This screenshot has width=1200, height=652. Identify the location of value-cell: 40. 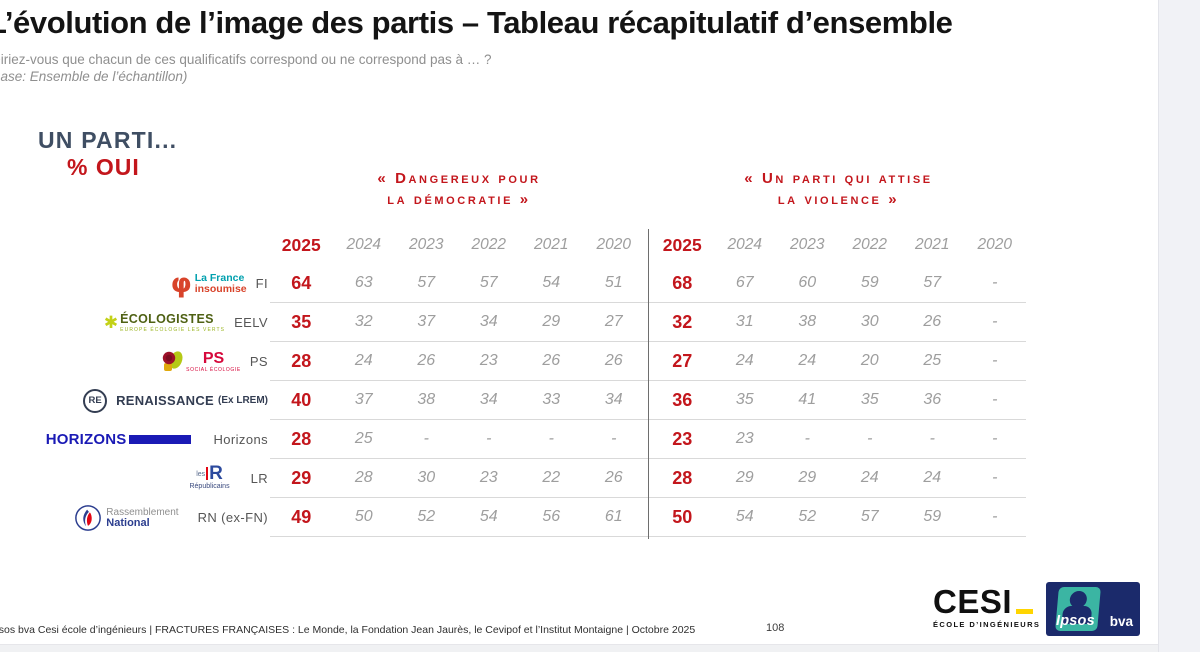
(301, 400).